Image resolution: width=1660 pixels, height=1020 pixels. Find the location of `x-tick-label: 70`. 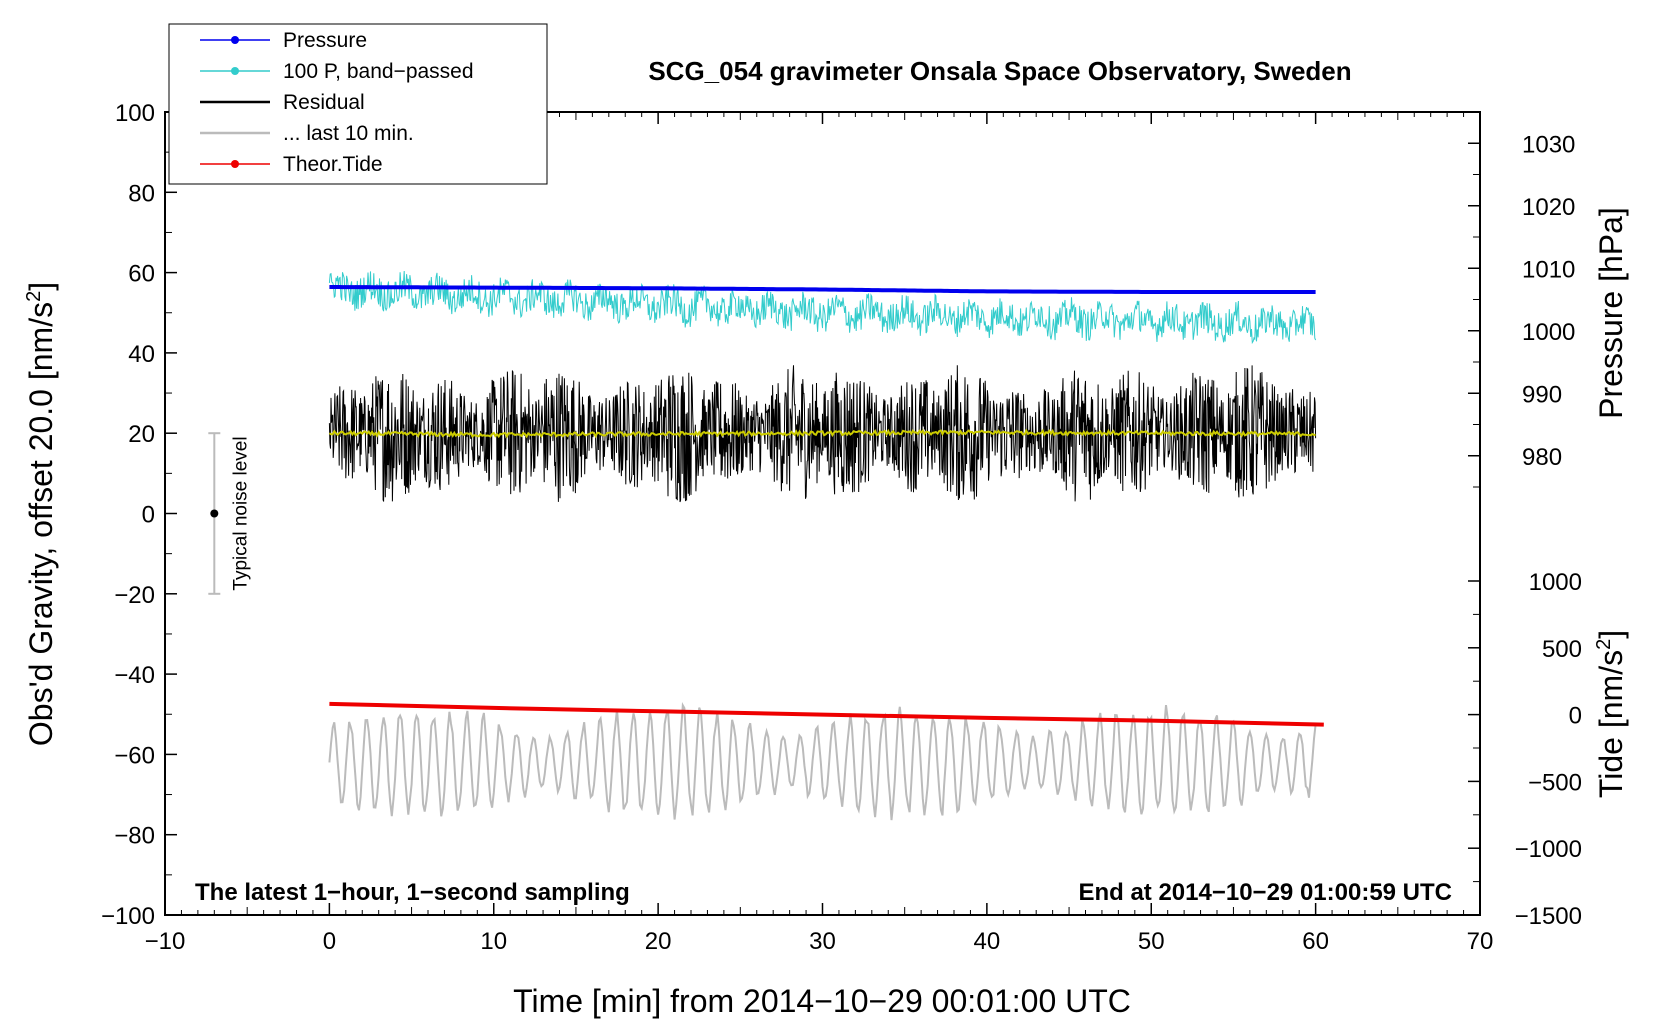

x-tick-label: 70 is located at coordinates (1480, 941).